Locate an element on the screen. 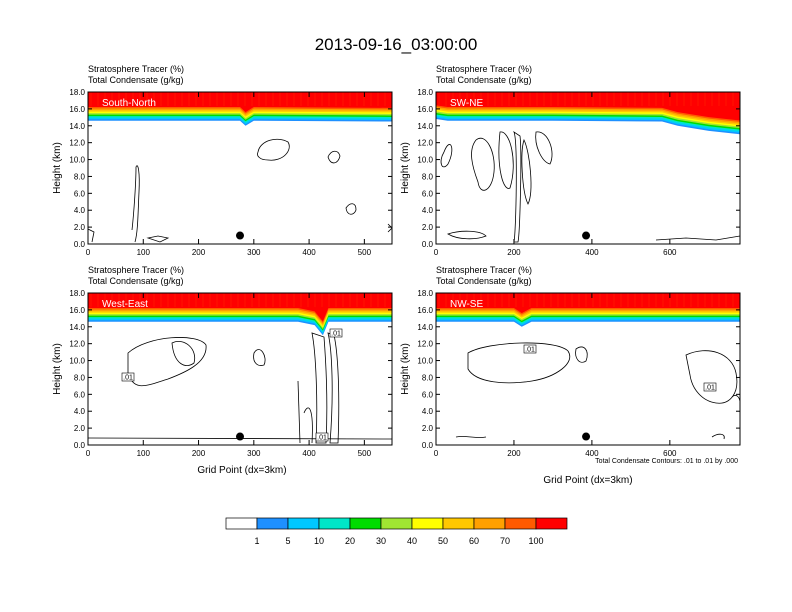 The width and height of the screenshot is (792, 612). colorbar: 1 5 10 20 30 40 50 60 70 100 is located at coordinates (396, 531).